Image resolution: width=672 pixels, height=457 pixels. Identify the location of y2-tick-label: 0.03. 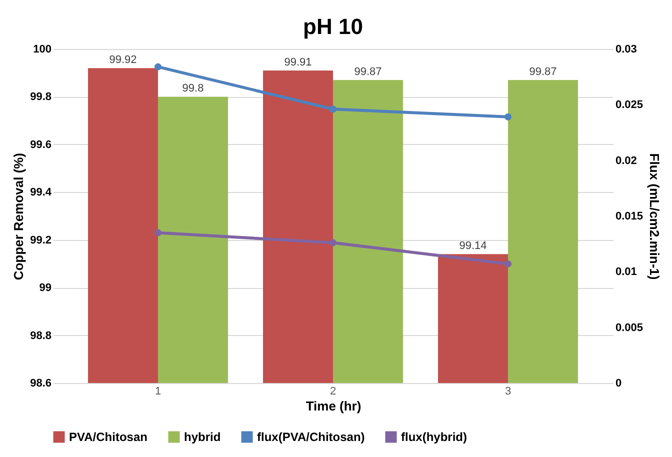
(626, 50).